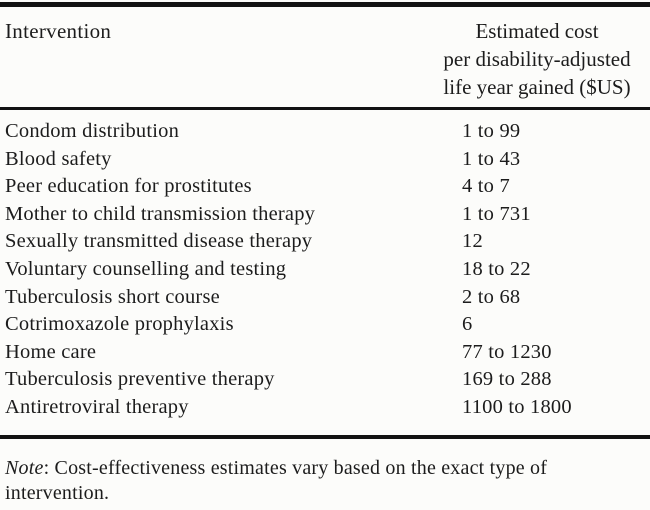 This screenshot has width=650, height=510. Describe the element at coordinates (327, 132) in the screenshot. I see `table-row: Condom distribution 1 to 99` at that location.